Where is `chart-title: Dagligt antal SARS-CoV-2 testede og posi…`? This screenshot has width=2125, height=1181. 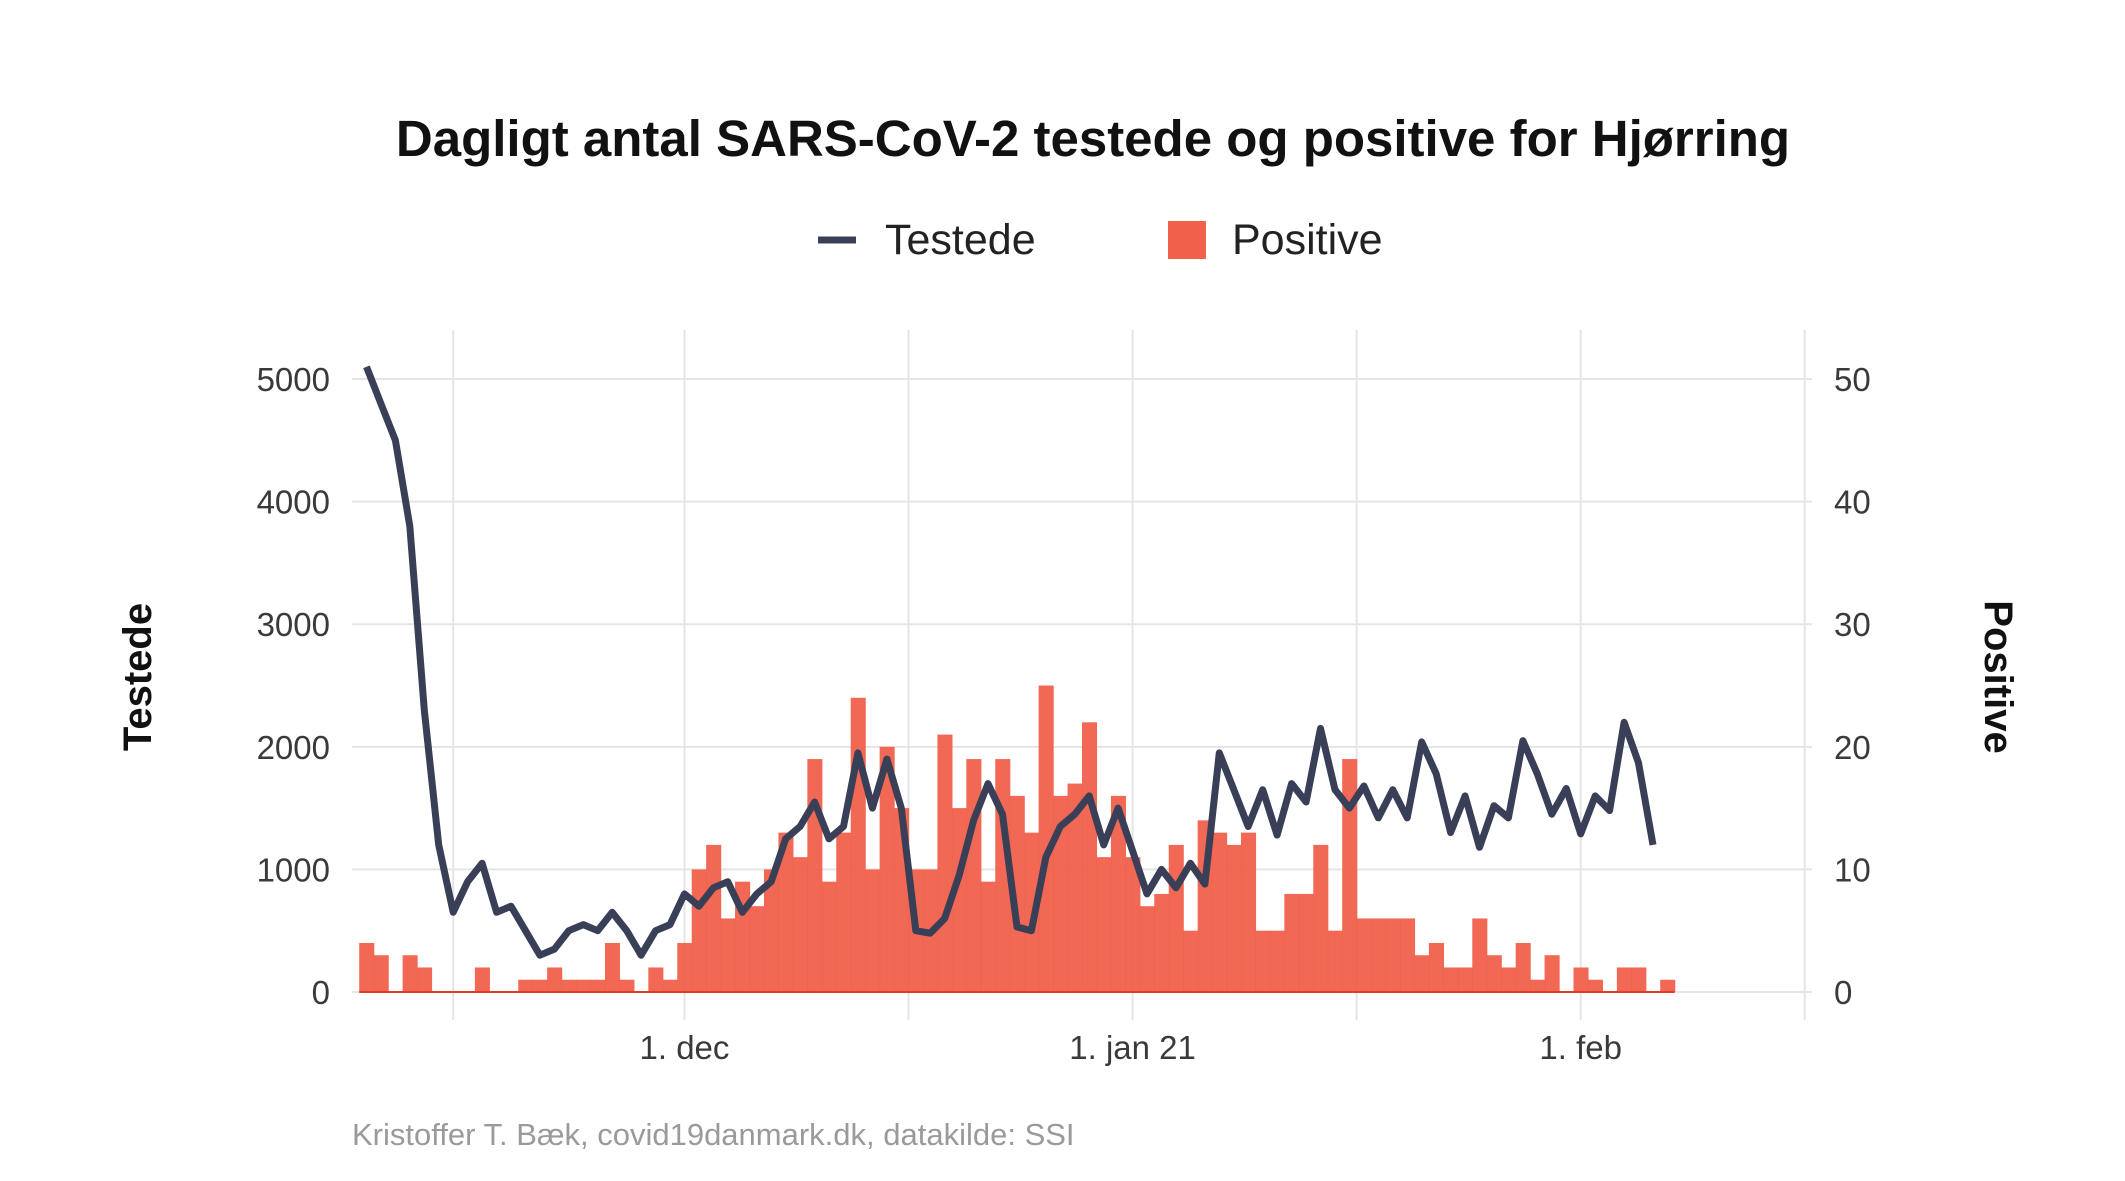
chart-title: Dagligt antal SARS-CoV-2 testede og posi… is located at coordinates (1093, 138).